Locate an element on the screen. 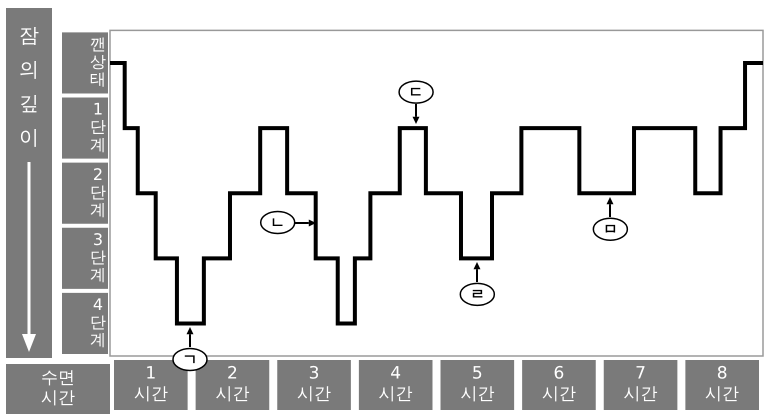 This screenshot has height=418, width=765. y-axis-title: 잠의 깊이 is located at coordinates (29, 86).